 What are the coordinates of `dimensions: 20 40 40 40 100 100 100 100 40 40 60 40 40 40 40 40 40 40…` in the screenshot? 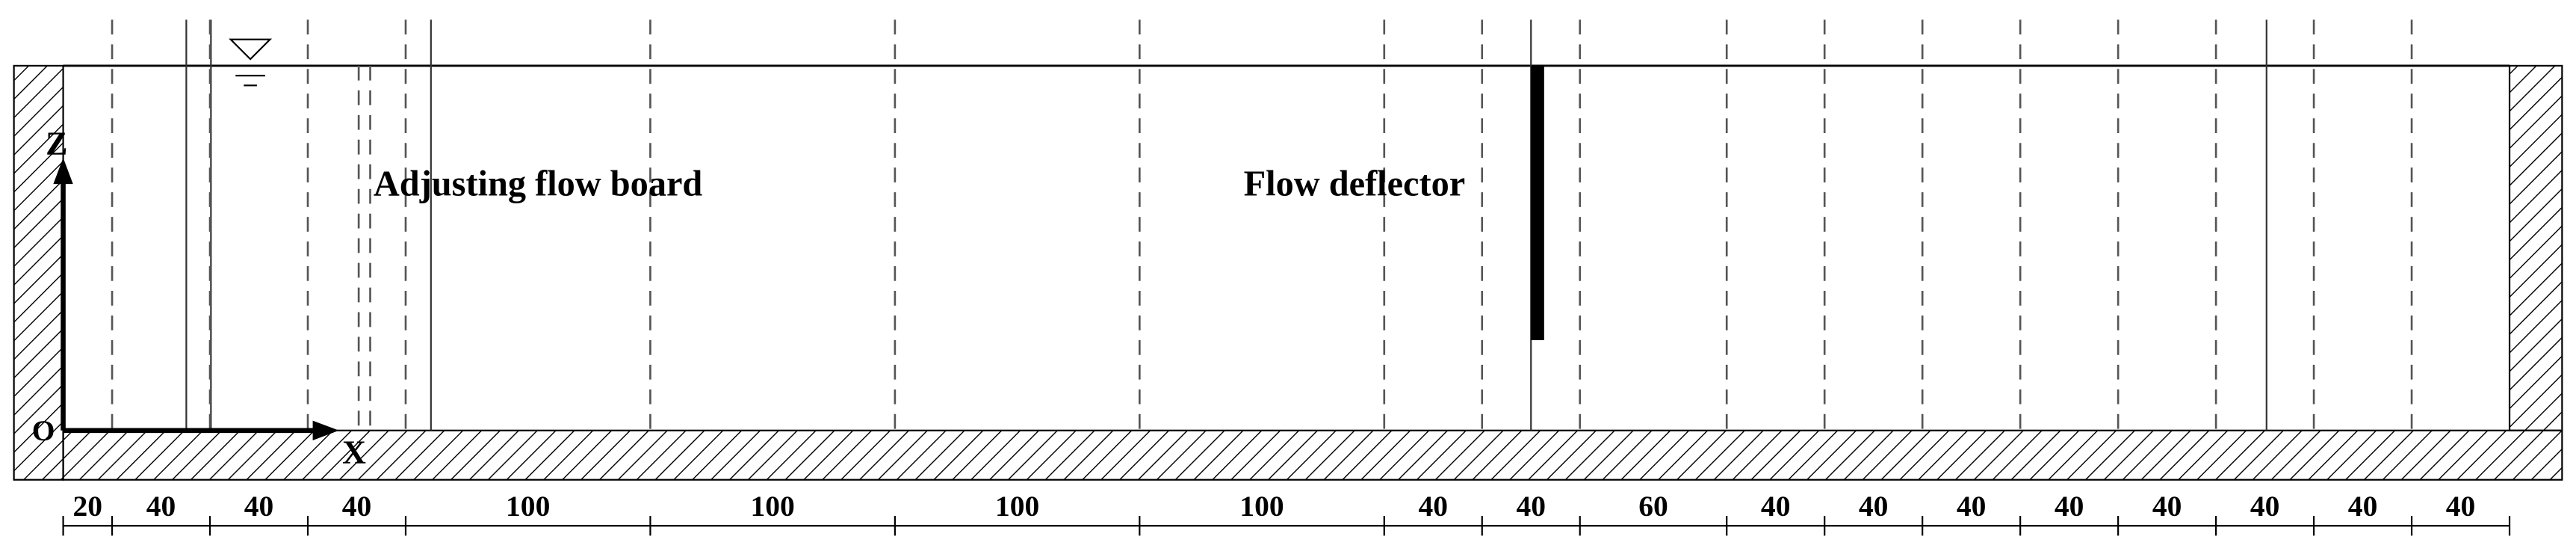 It's located at (1286, 513).